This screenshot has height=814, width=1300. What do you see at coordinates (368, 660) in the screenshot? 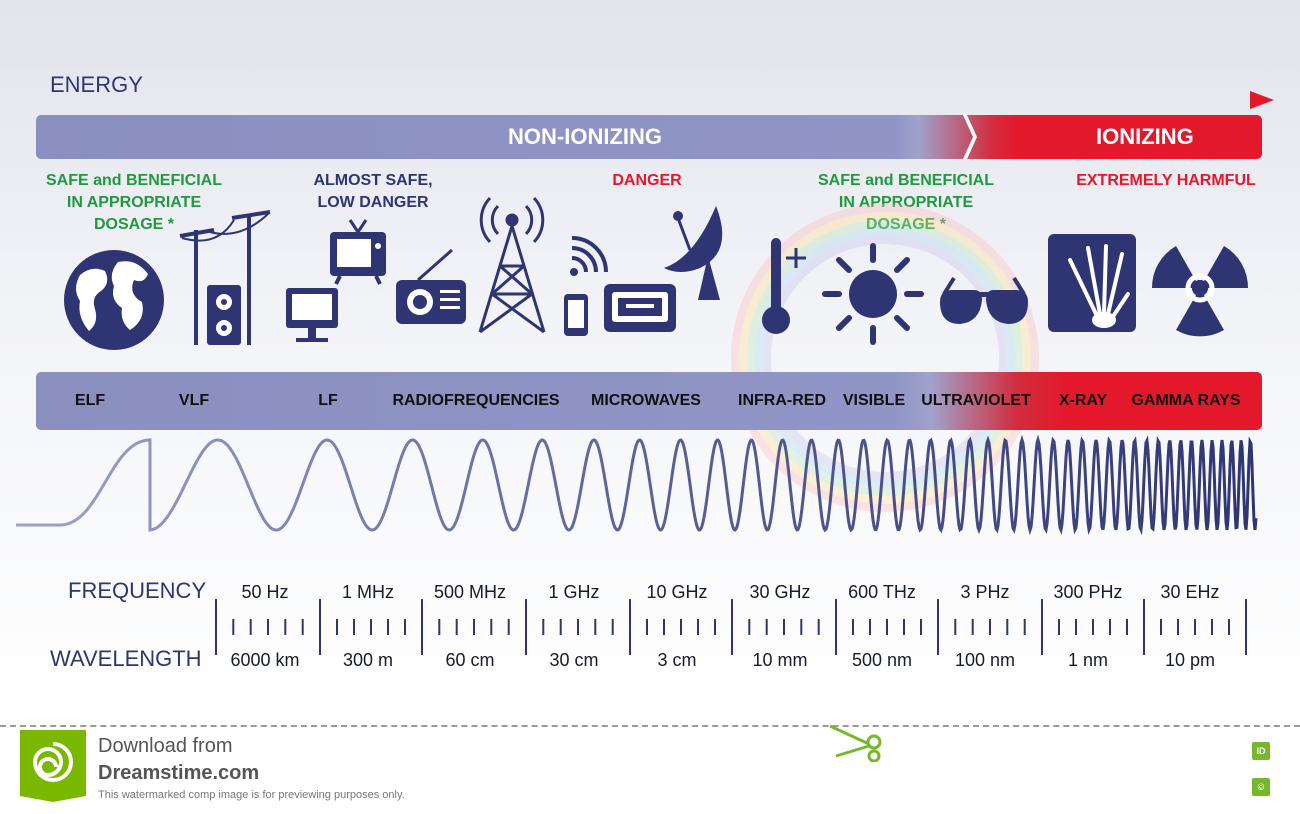
I see `wavelength-value: 300 m` at bounding box center [368, 660].